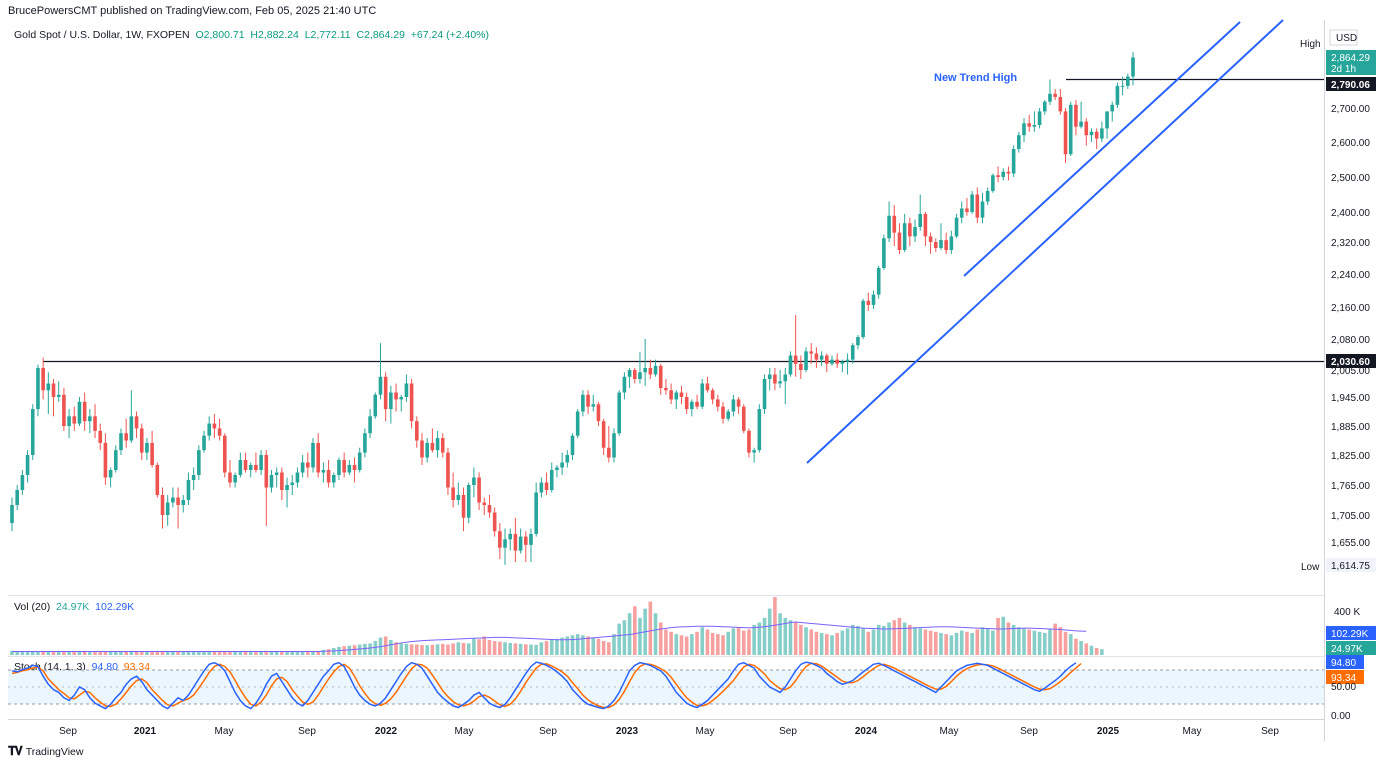 The height and width of the screenshot is (760, 1390). What do you see at coordinates (102, 35) in the screenshot?
I see `symbol-title: Gold Spot / U.S. Dollar, 1W, FXOPEN` at bounding box center [102, 35].